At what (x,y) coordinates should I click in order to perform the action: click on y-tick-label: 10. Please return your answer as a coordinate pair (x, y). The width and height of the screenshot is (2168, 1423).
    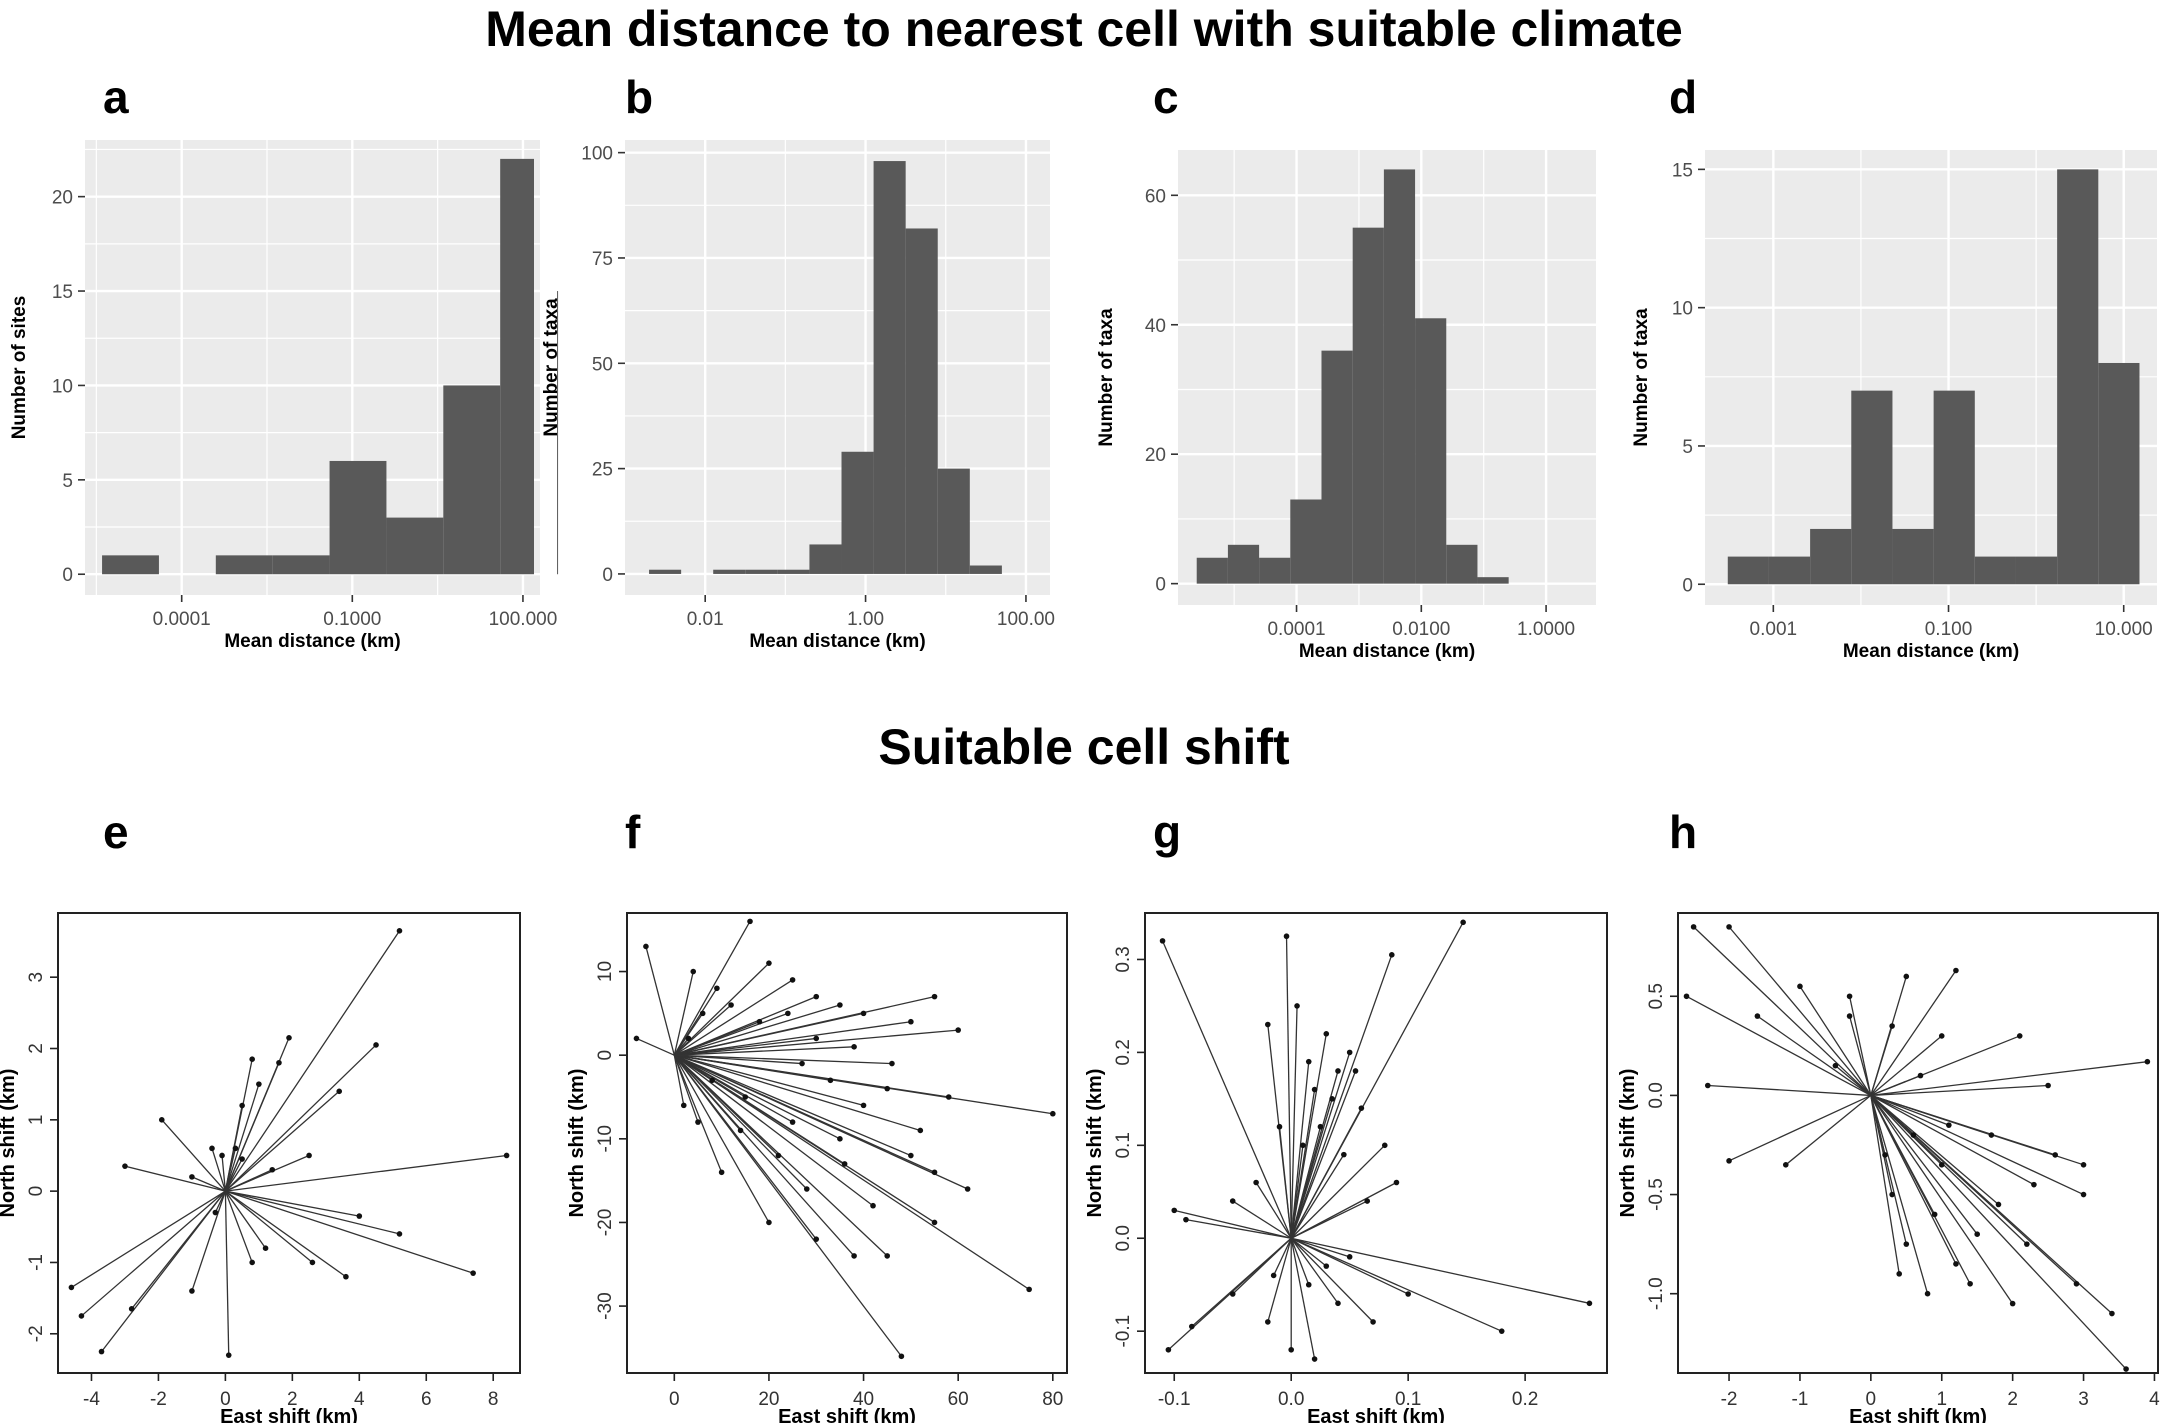
    Looking at the image, I should click on (62, 386).